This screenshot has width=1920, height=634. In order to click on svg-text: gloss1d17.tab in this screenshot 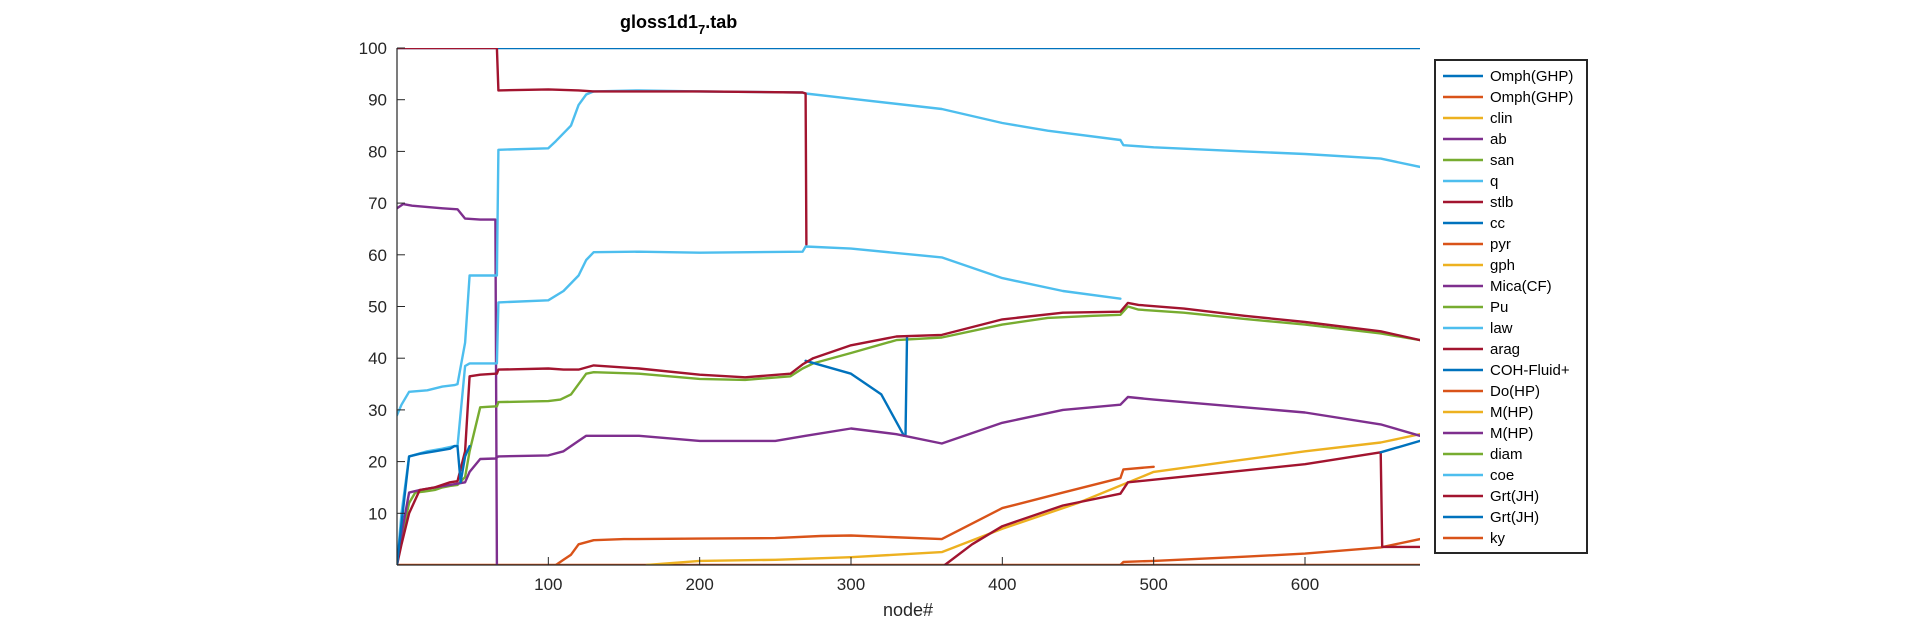, I will do `click(678, 24)`.